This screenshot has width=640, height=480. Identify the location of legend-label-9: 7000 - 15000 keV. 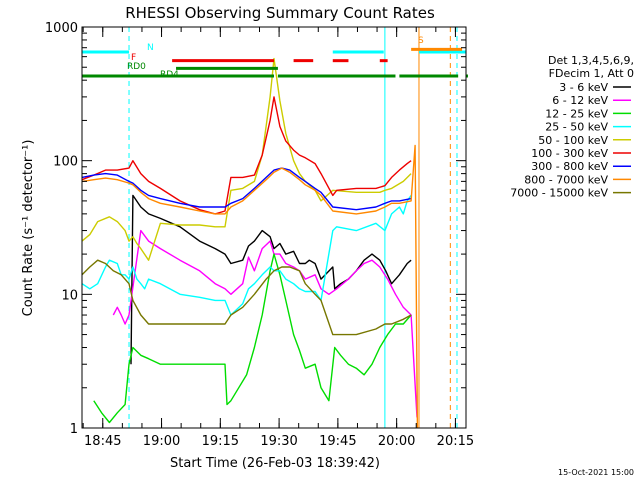
(559, 193).